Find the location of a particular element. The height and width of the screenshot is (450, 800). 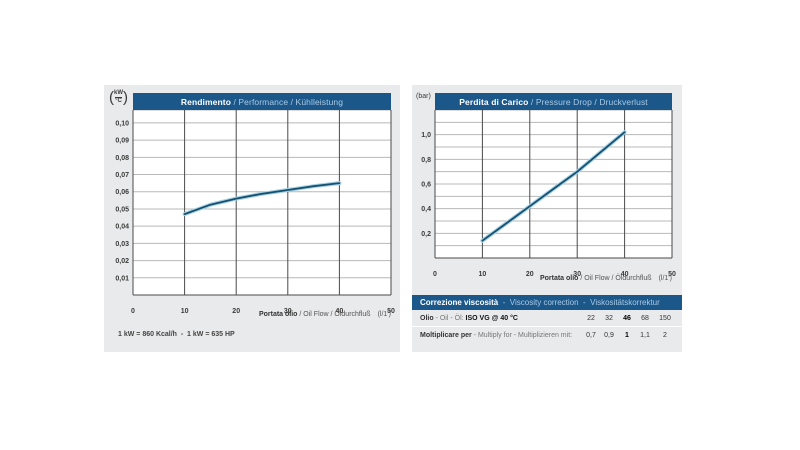

table-value: 22 is located at coordinates (591, 318).